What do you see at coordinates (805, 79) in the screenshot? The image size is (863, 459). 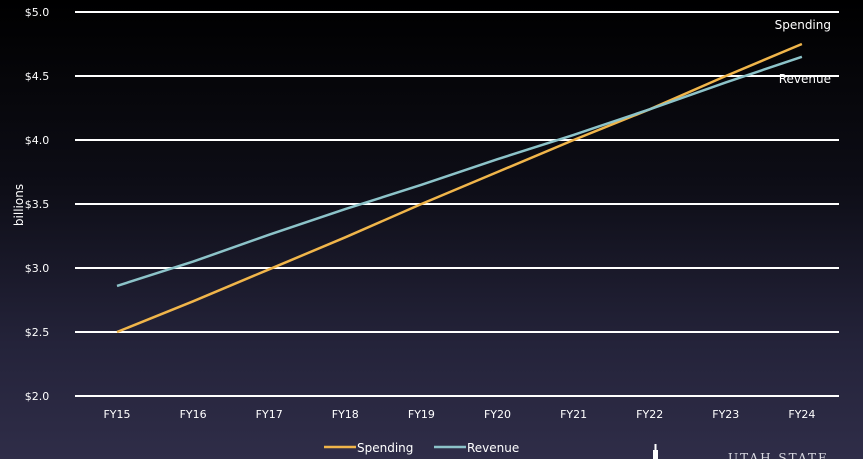 I see `series-end-label: Revenue` at bounding box center [805, 79].